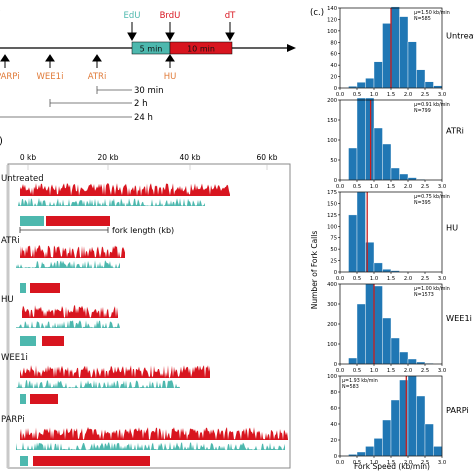 The height and width of the screenshot is (474, 474). Describe the element at coordinates (332, 121) in the screenshot. I see `y-tick-label: 150` at that location.